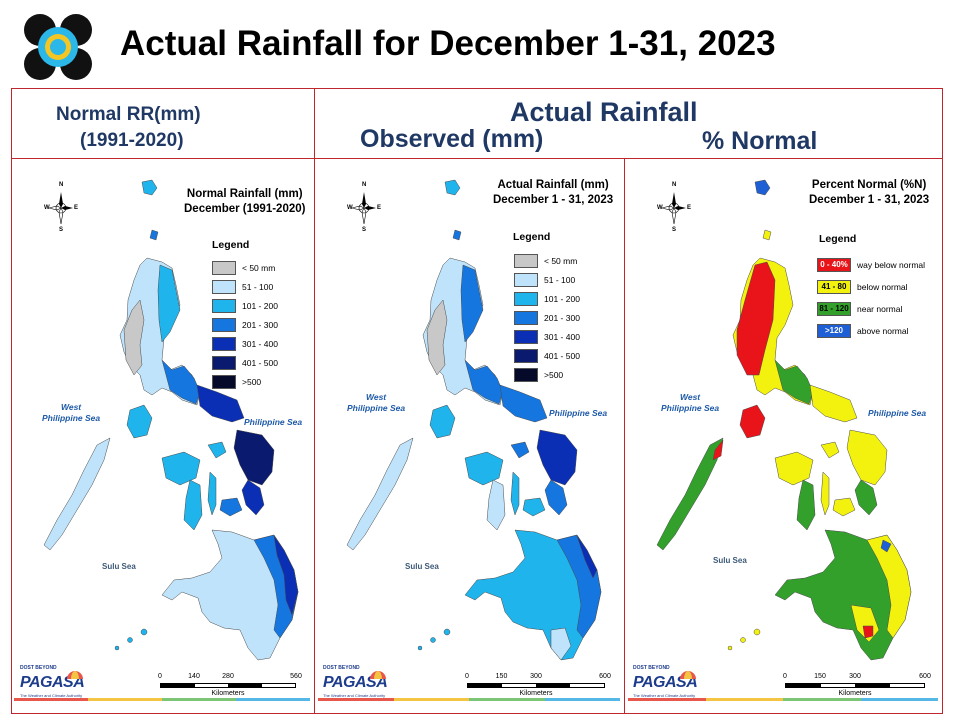 Image resolution: width=960 pixels, height=720 pixels. I want to click on legend-swatch: >120, so click(834, 330).